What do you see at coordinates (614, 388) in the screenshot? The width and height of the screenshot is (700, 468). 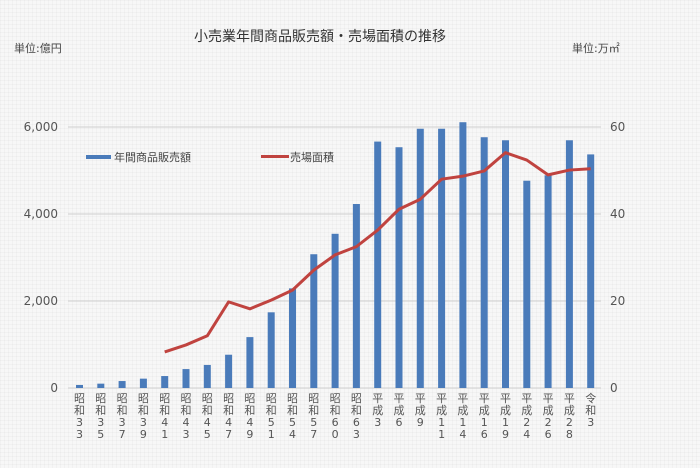 I see `right-axis-tick: 0` at bounding box center [614, 388].